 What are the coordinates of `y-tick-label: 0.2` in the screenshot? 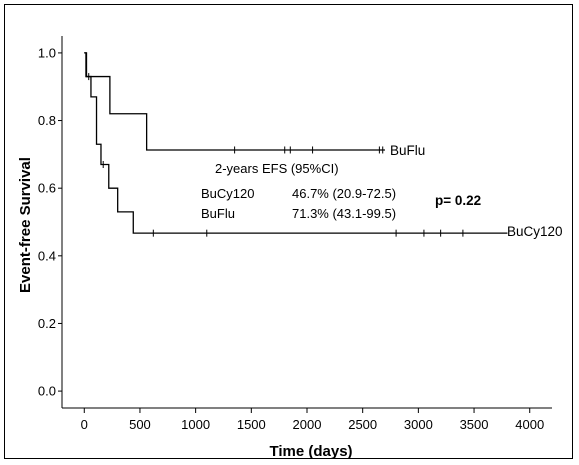 It's located at (47, 323).